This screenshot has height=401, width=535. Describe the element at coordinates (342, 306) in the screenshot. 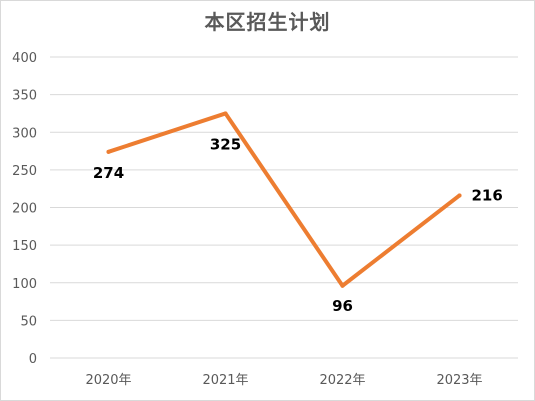

I see `data-label: 96` at that location.